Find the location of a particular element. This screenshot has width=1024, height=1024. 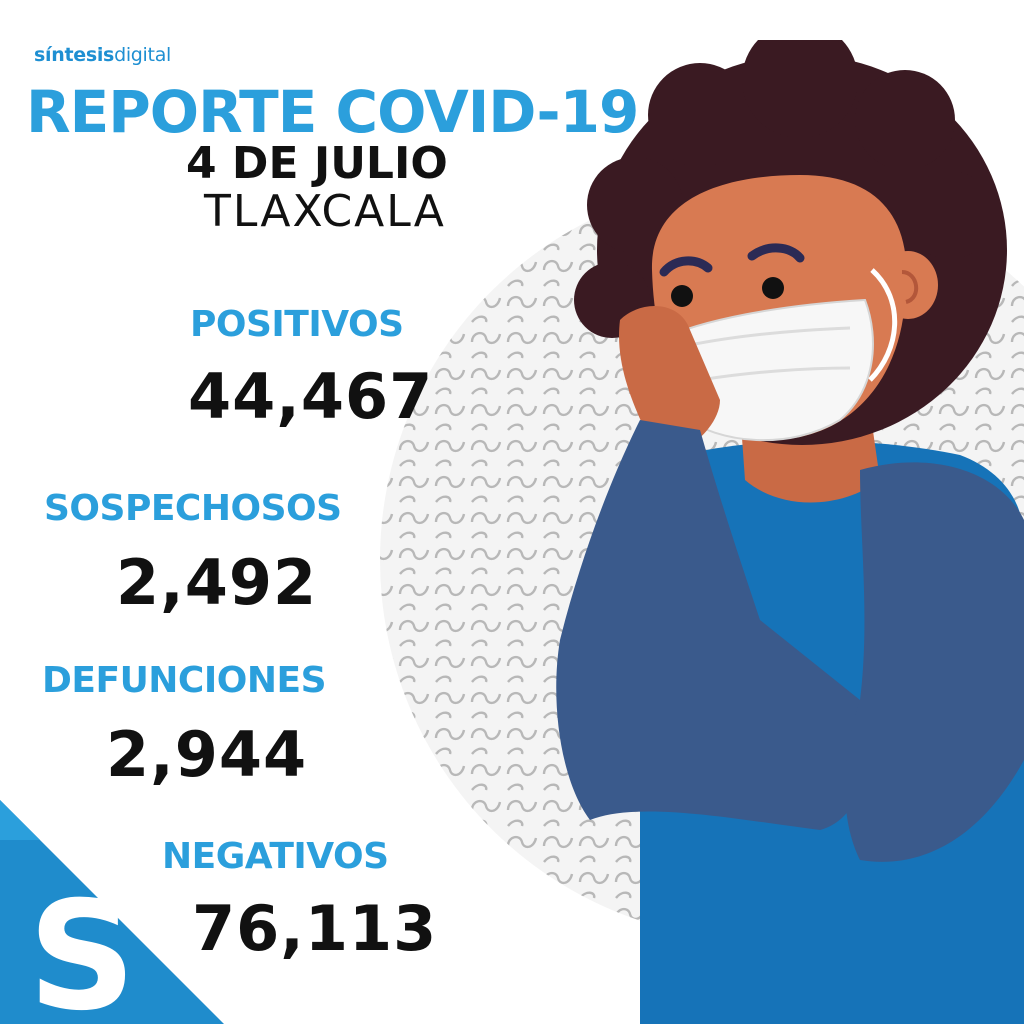

brand-name-light: digital is located at coordinates (143, 55).